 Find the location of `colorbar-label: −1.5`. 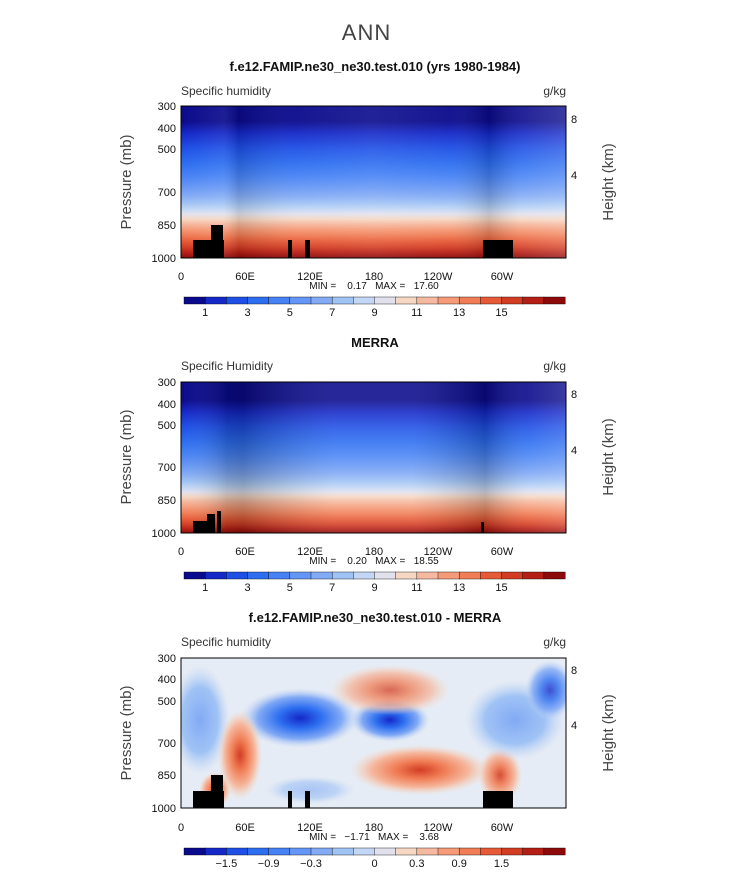

colorbar-label: −1.5 is located at coordinates (226, 864).